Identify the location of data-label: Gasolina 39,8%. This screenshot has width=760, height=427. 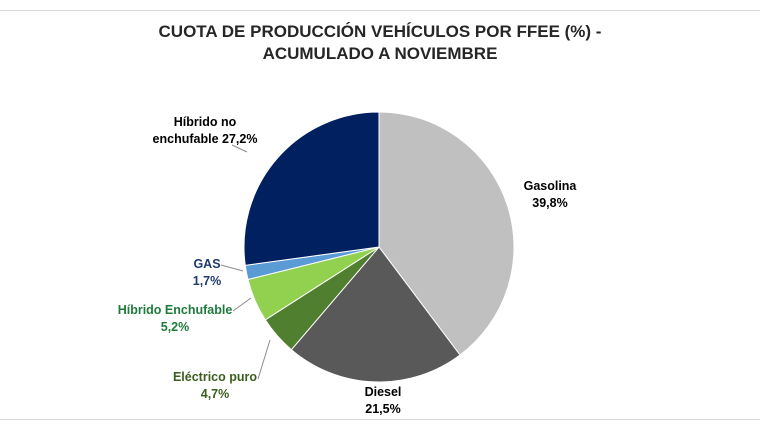
(551, 194).